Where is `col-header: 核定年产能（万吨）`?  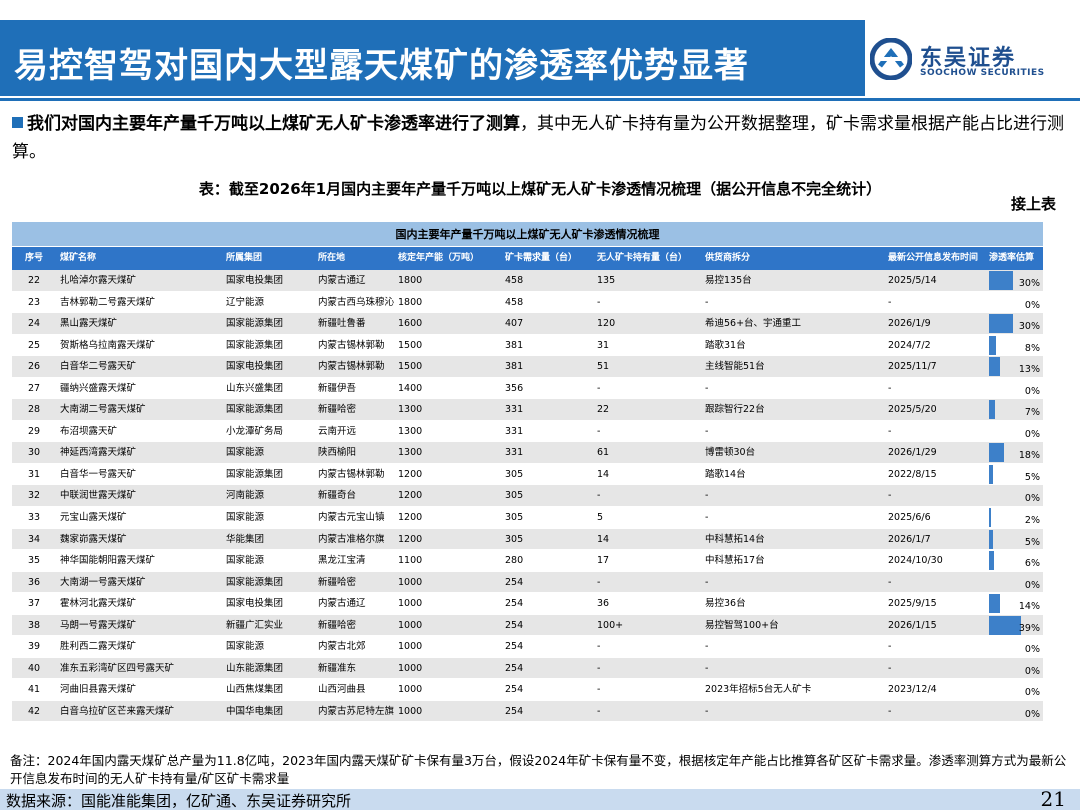
col-header: 核定年产能（万吨） is located at coordinates (439, 258).